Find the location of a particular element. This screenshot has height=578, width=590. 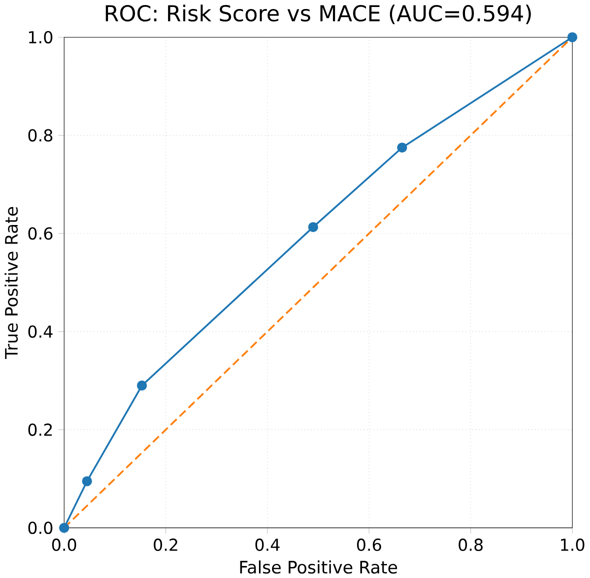

y-tick-label: 0.2 is located at coordinates (40, 429).